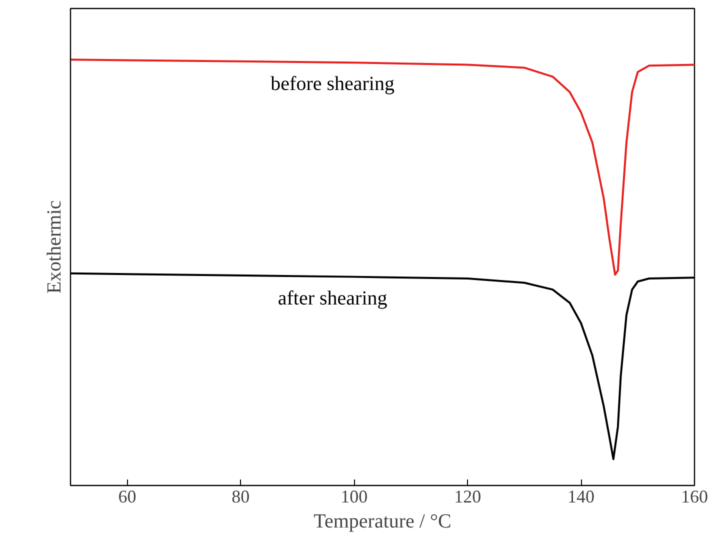  I want to click on x-tick-label: 120, so click(468, 496).